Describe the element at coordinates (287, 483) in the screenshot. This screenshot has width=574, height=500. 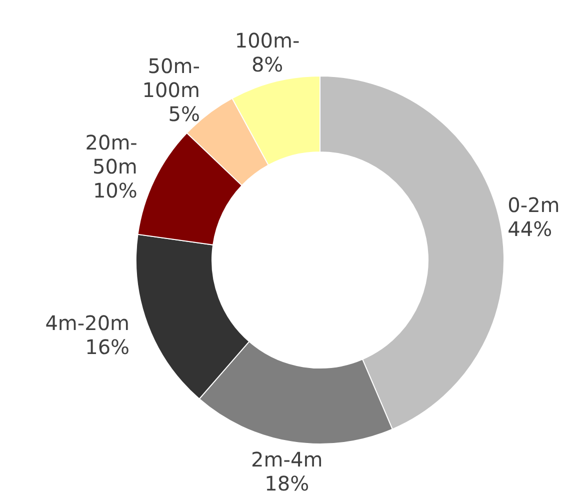
I see `data-label: 18%` at that location.